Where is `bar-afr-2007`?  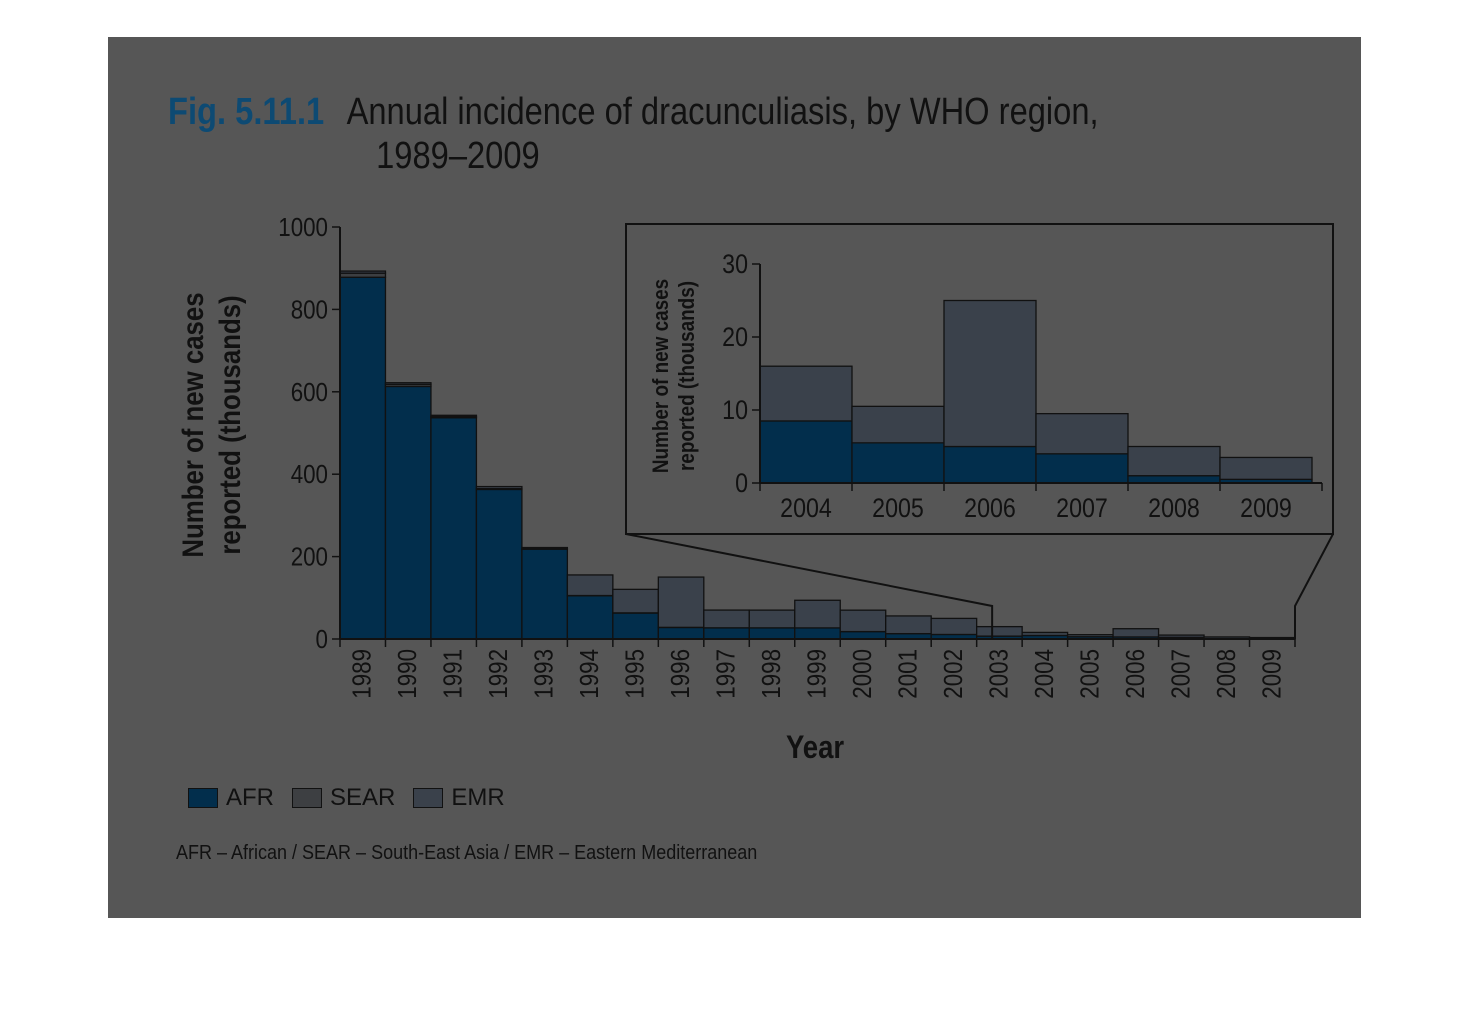 bar-afr-2007 is located at coordinates (1082, 468).